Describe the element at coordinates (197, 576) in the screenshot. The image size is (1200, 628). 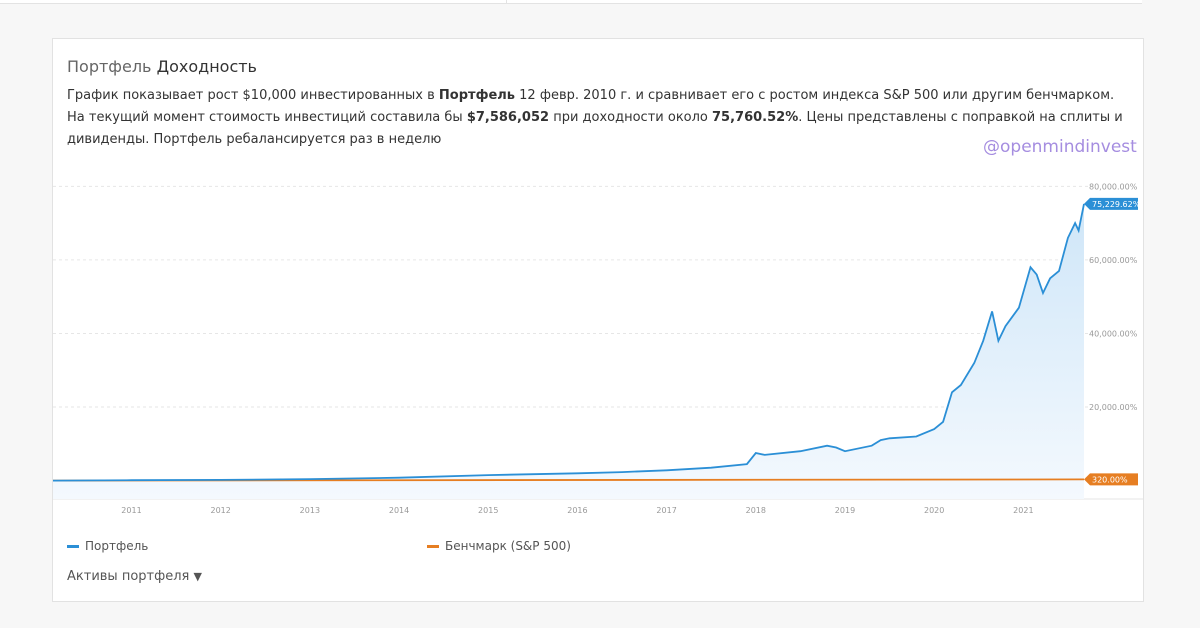
I see `chevron-down-icon: ▼` at that location.